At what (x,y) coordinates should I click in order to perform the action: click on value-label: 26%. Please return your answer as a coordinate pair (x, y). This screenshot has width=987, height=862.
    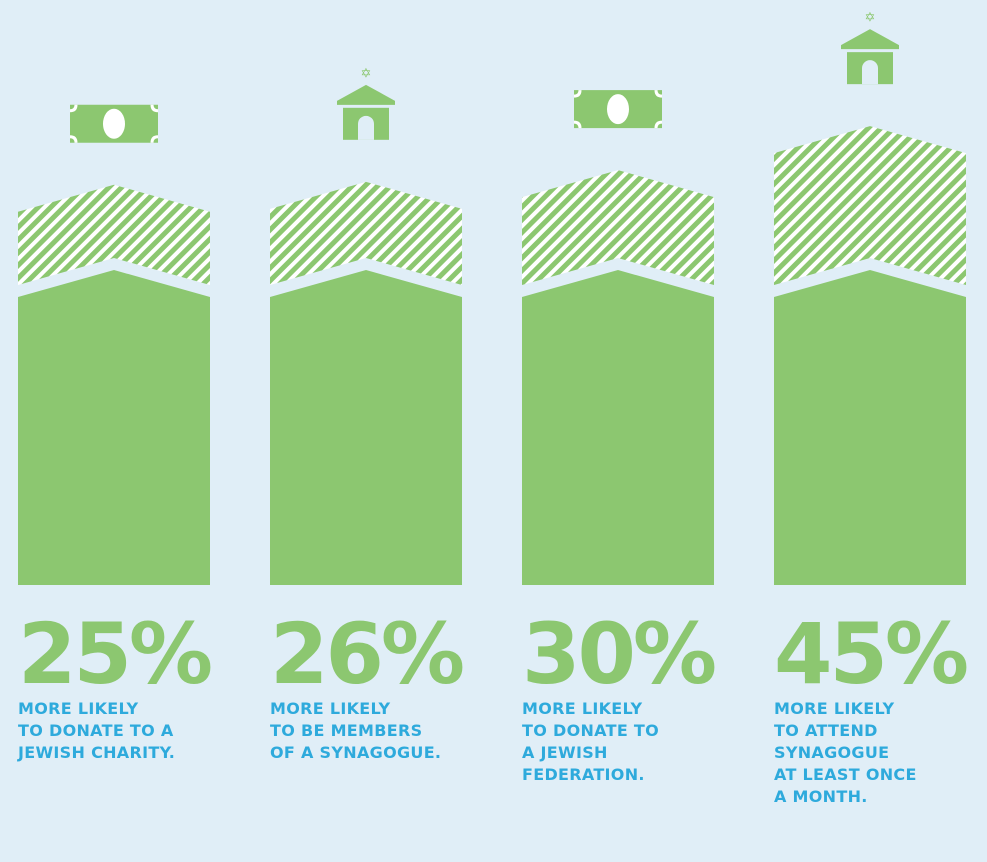
    Looking at the image, I should click on (366, 654).